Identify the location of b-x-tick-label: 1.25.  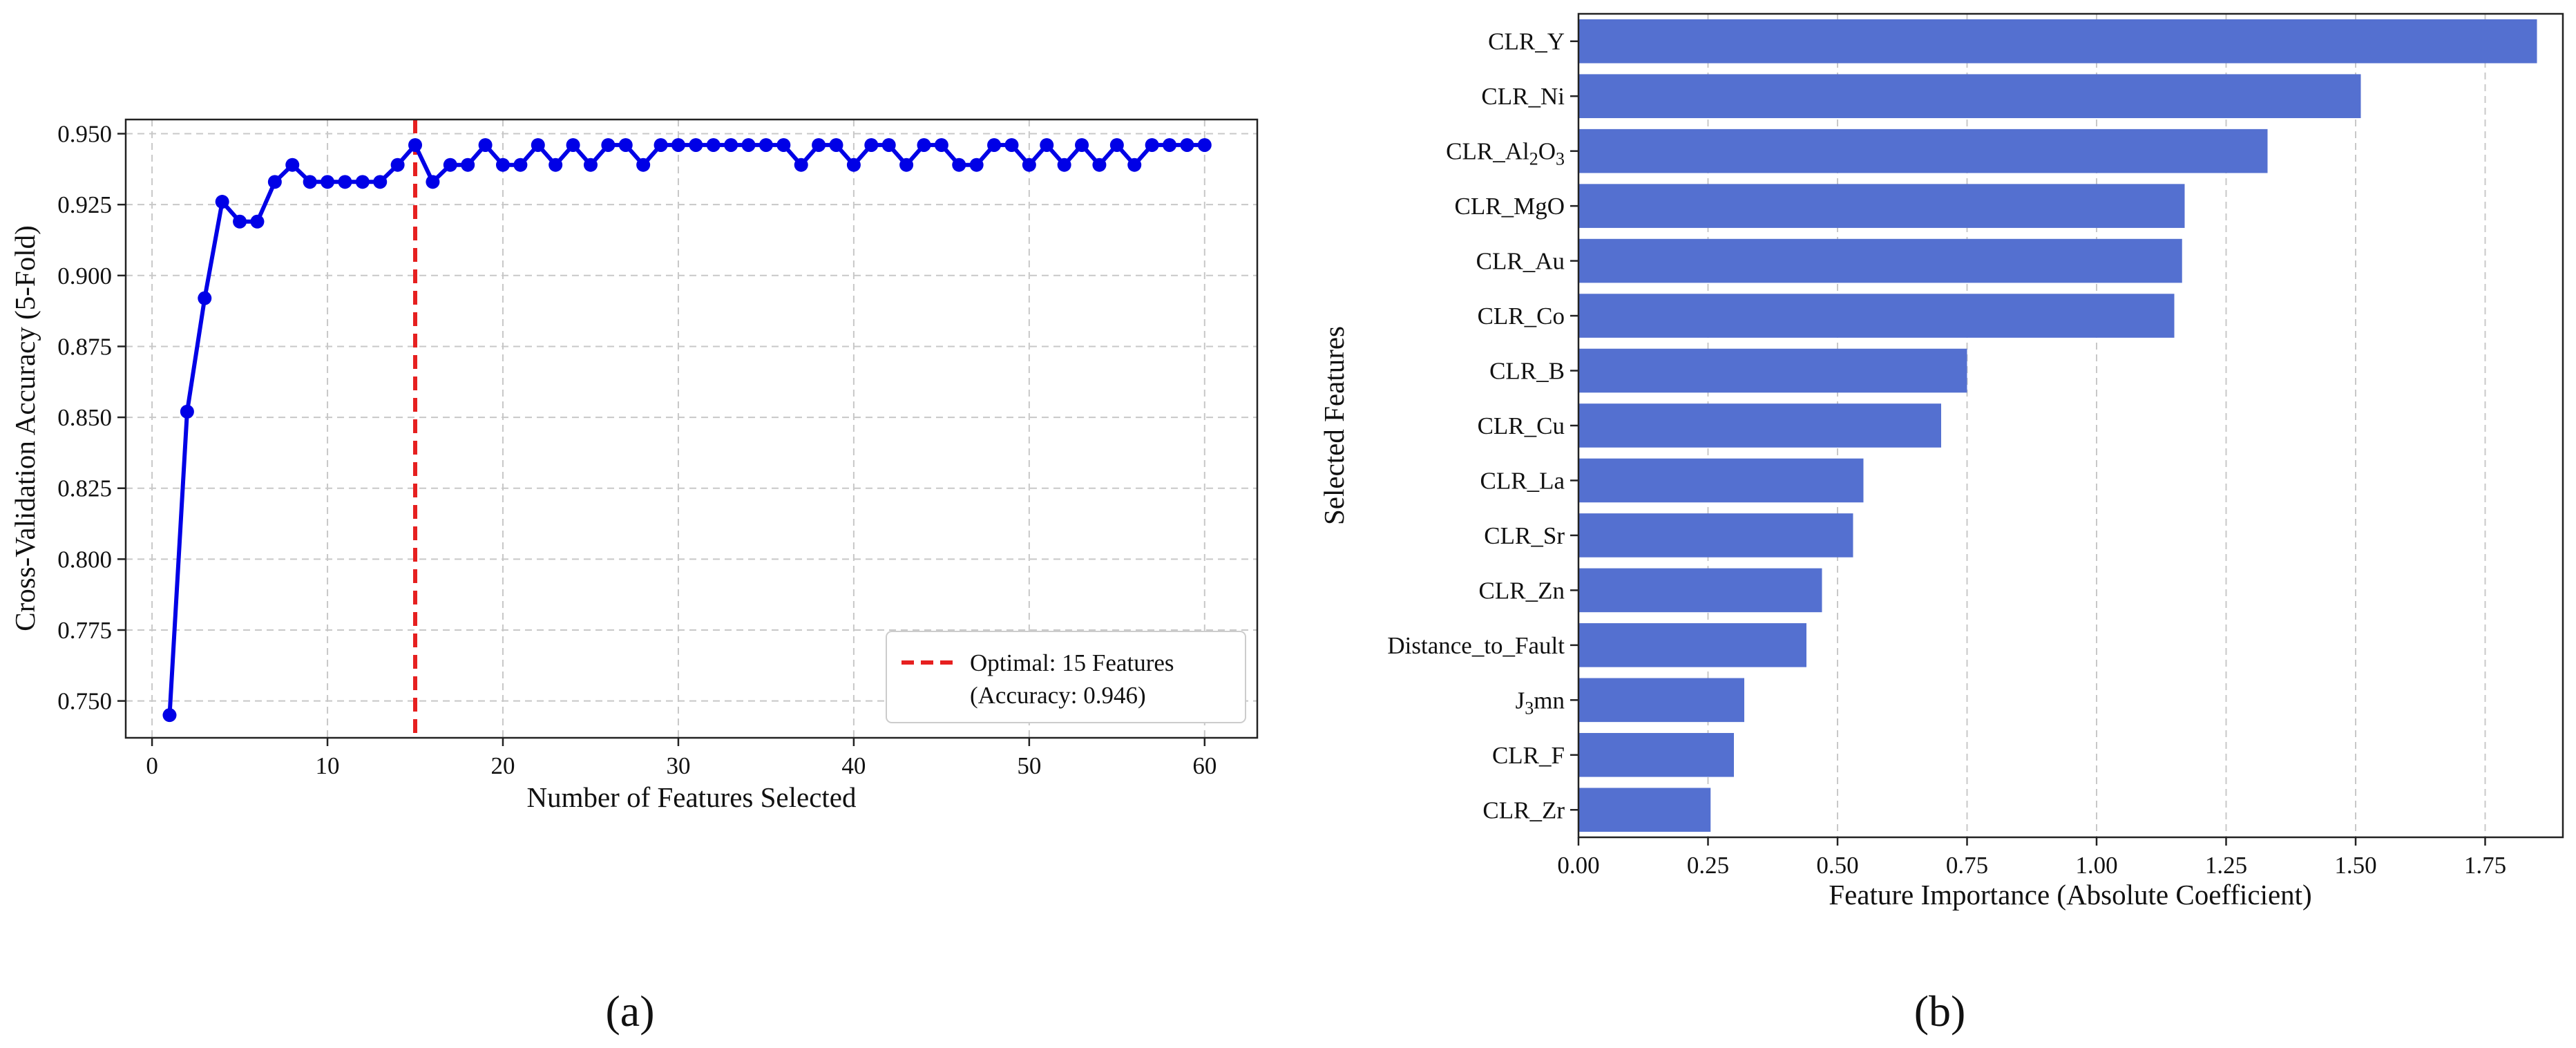
(2226, 865).